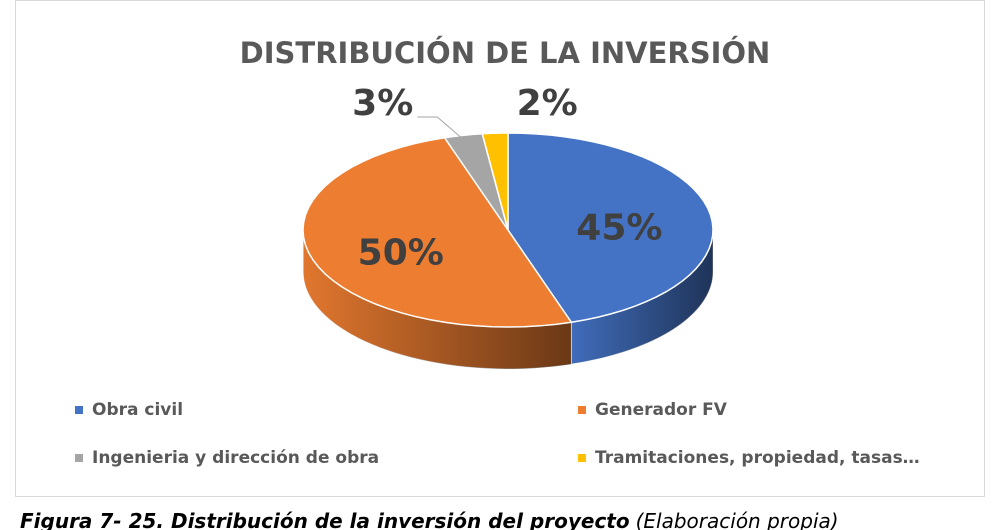 This screenshot has height=530, width=997. What do you see at coordinates (401, 252) in the screenshot?
I see `data-label: 50%` at bounding box center [401, 252].